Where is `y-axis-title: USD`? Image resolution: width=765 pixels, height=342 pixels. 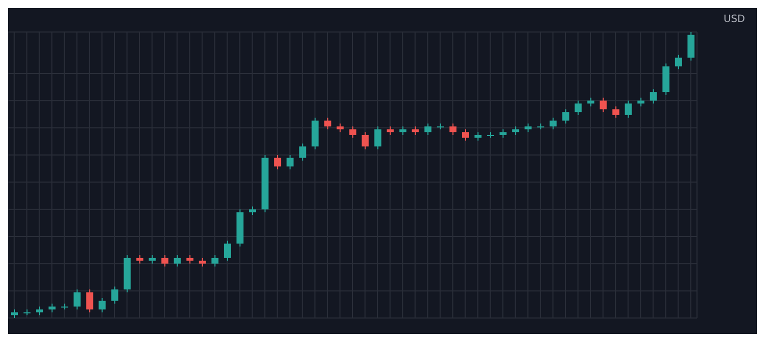
y-axis-title: USD is located at coordinates (734, 19).